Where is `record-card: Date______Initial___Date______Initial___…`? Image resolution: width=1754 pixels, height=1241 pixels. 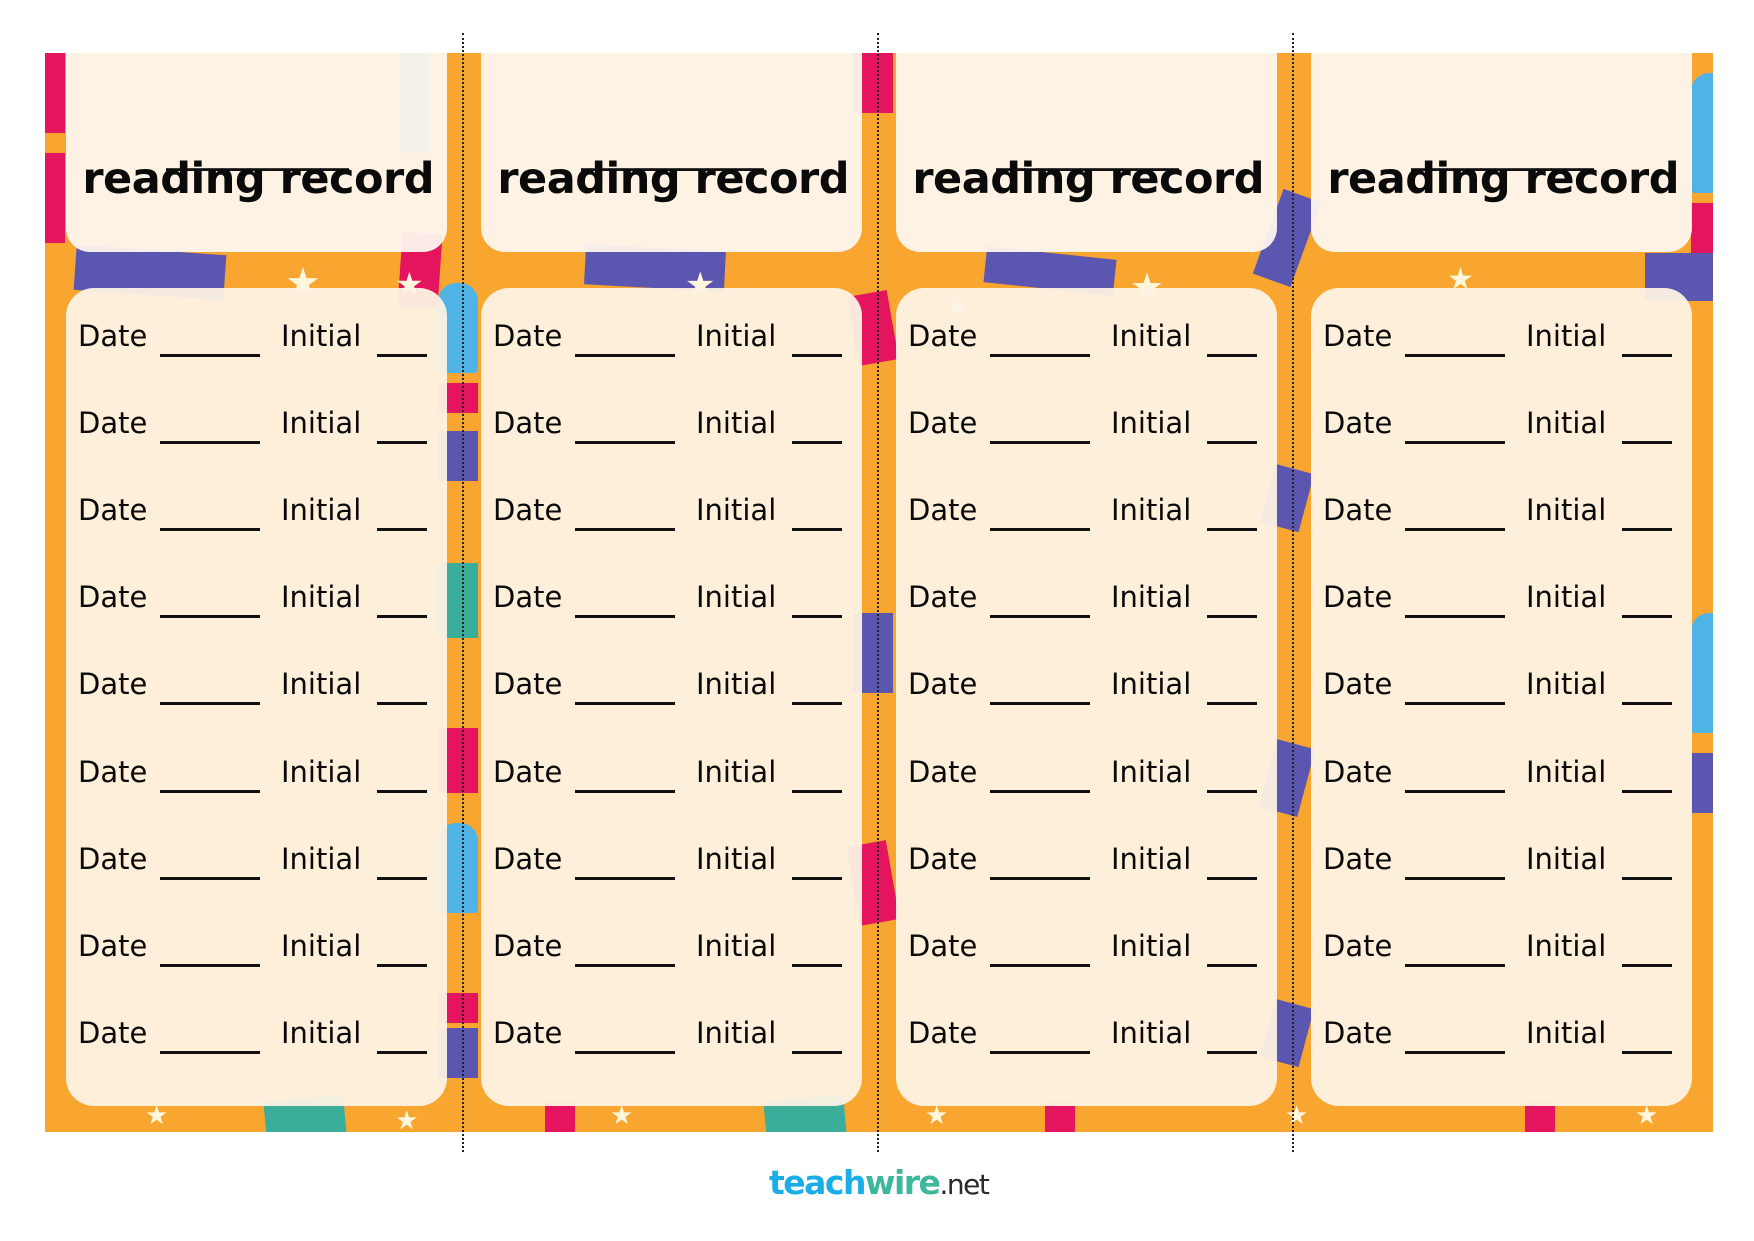 record-card: Date______Initial___Date______Initial___… is located at coordinates (671, 697).